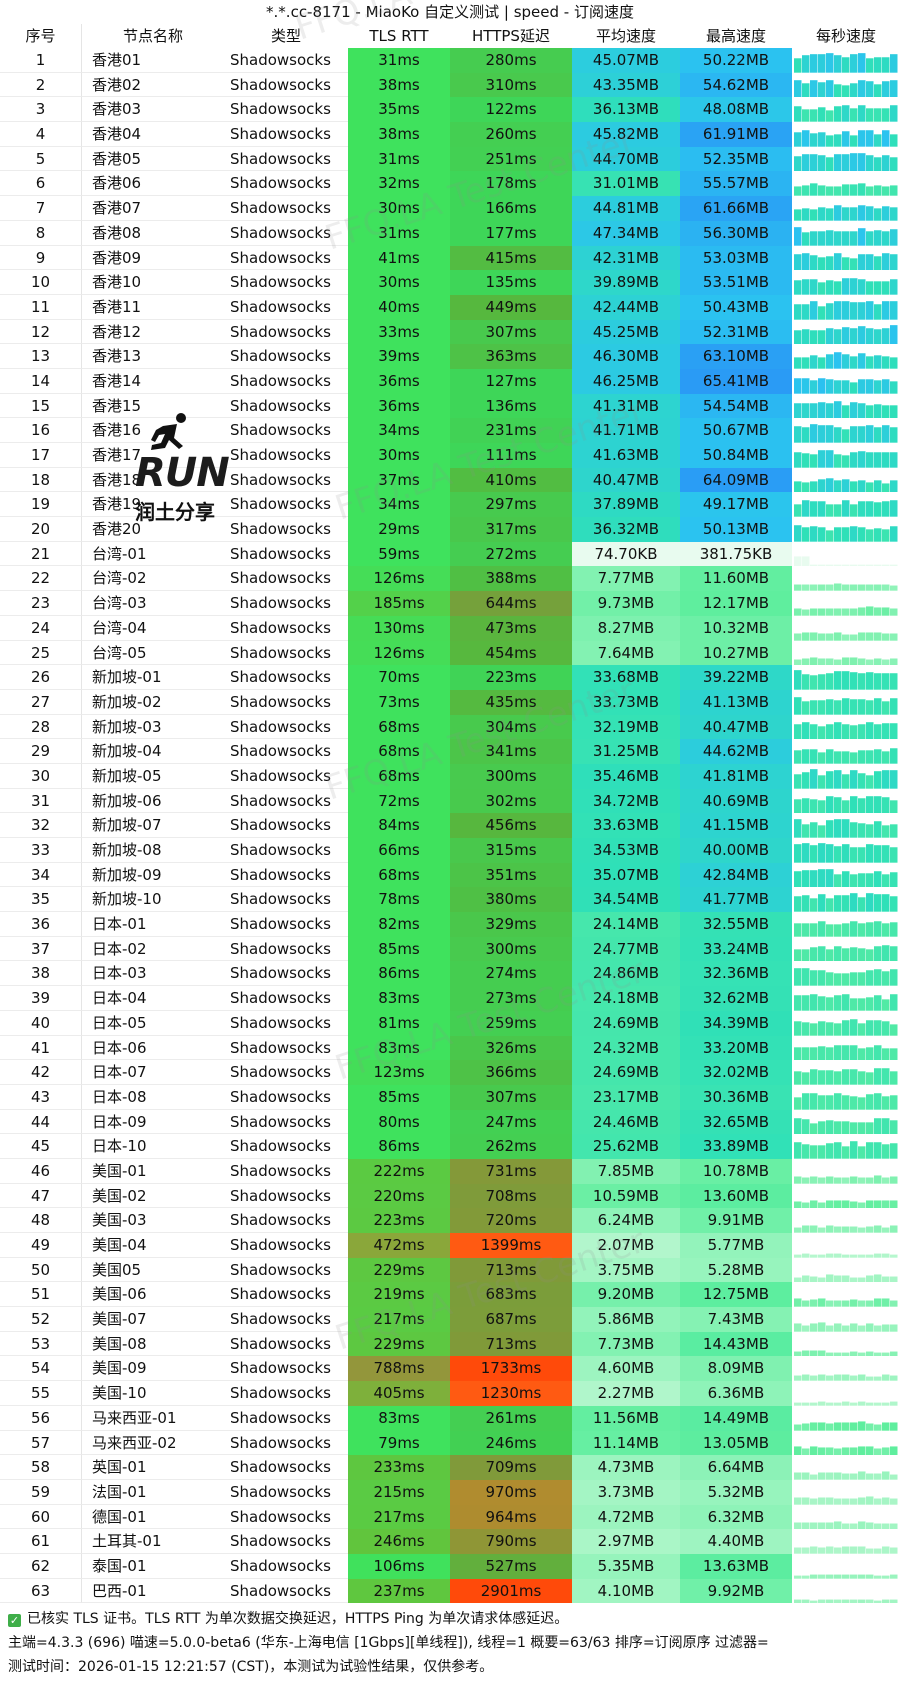  I want to click on row-max-speed: 13.05MB, so click(736, 1443).